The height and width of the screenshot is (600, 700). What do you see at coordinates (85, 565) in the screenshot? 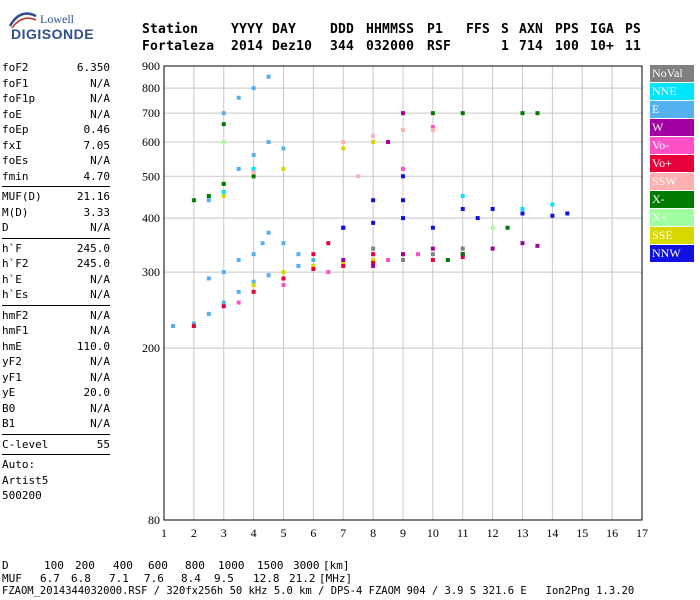
I see `d-value: 200` at bounding box center [85, 565].